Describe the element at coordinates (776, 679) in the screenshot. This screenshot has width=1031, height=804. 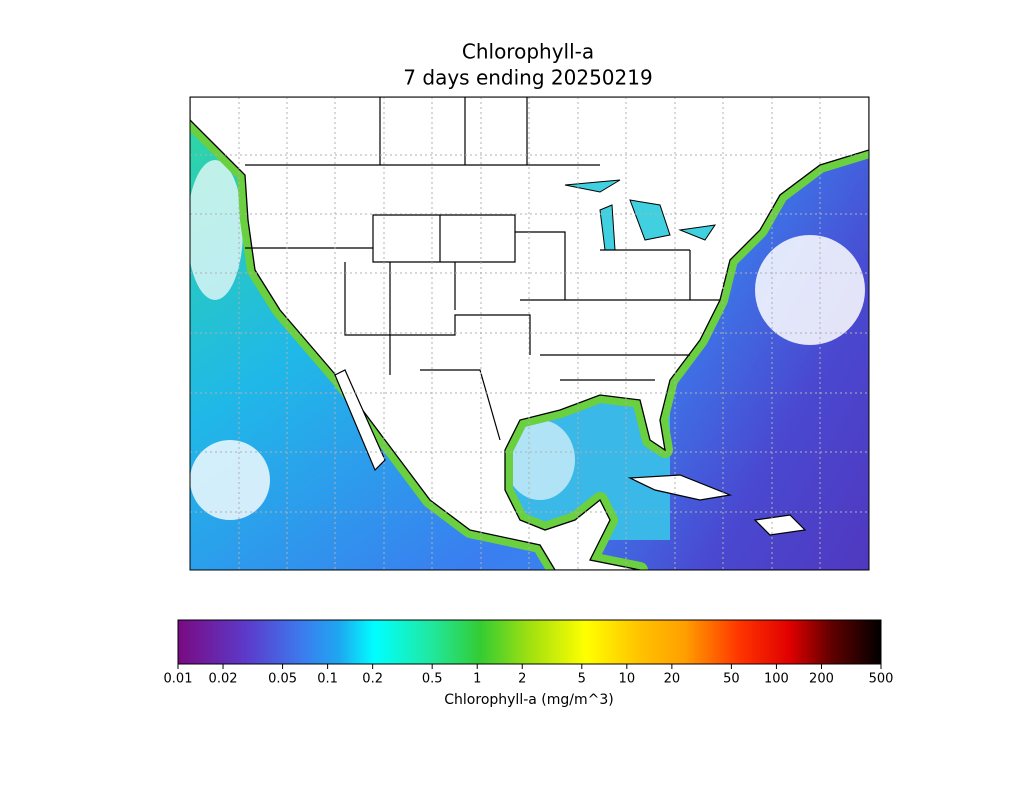
I see `colorbar-tick-label: 100` at that location.